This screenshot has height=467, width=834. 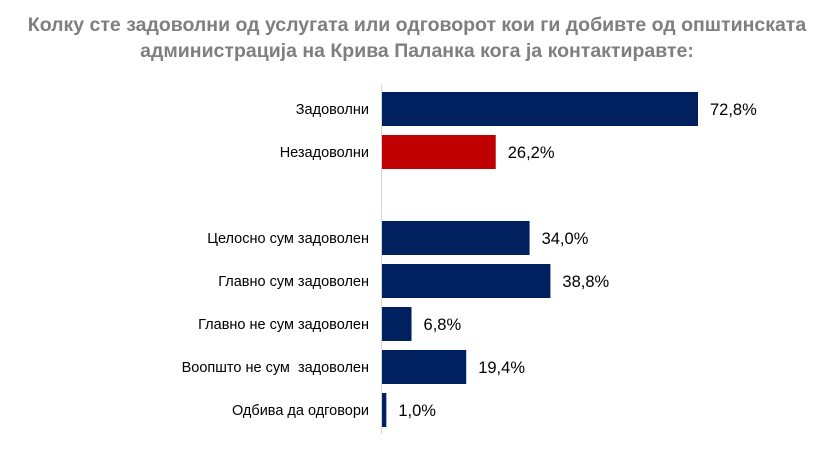 I want to click on value-label-4: 38,8%, so click(x=585, y=282).